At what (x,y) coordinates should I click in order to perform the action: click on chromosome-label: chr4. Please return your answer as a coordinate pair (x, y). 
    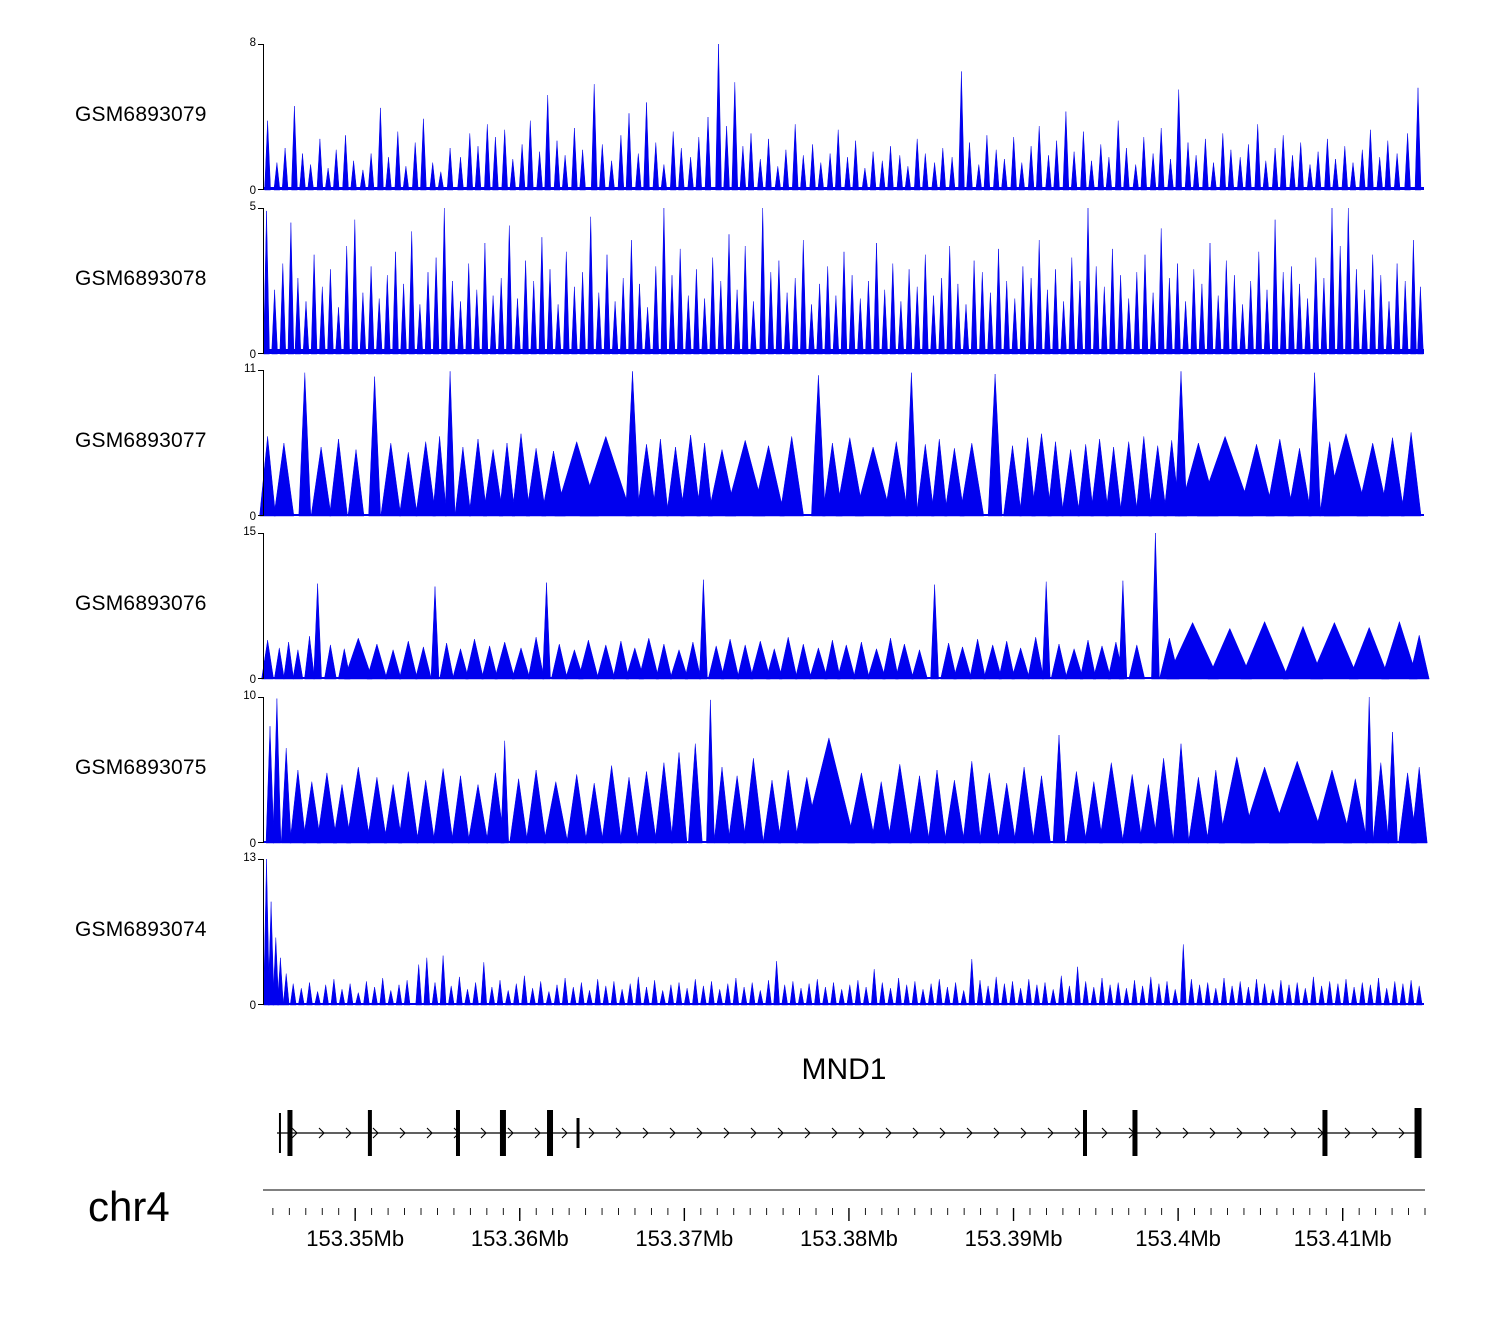
    Looking at the image, I should click on (129, 1206).